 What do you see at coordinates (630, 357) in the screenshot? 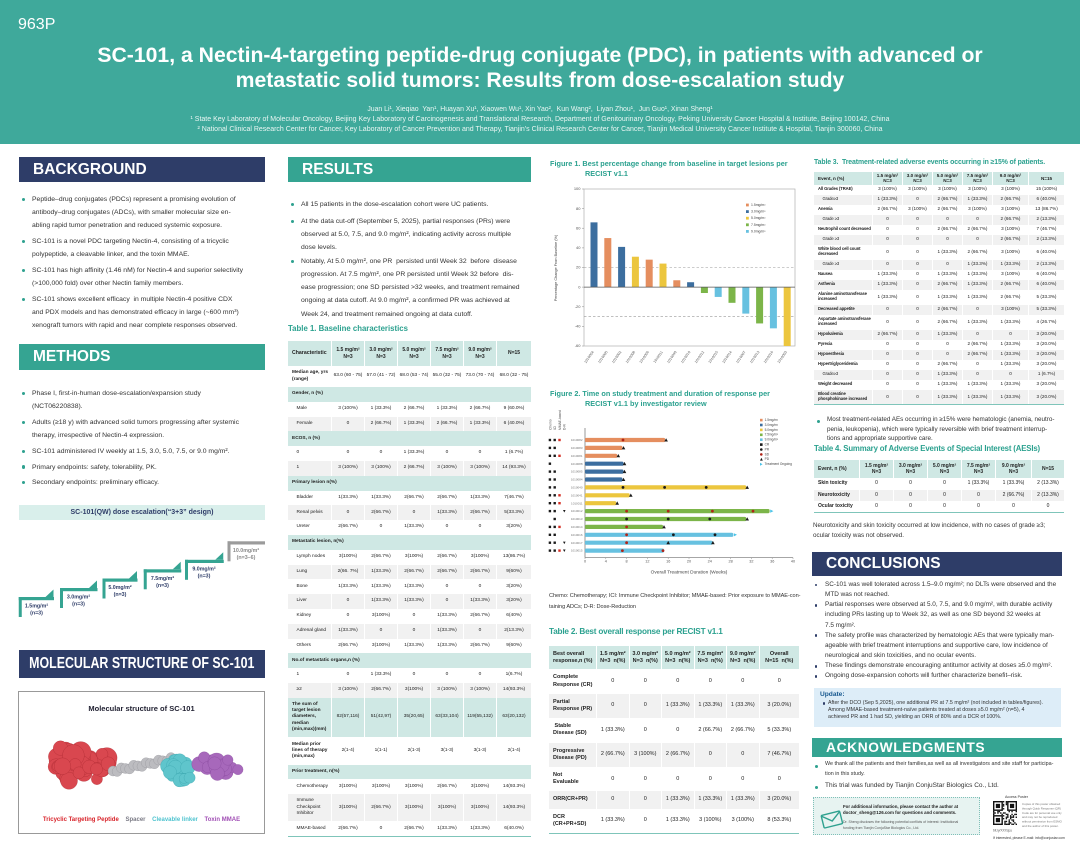
I see `svg-text: 1010008` at bounding box center [630, 357].